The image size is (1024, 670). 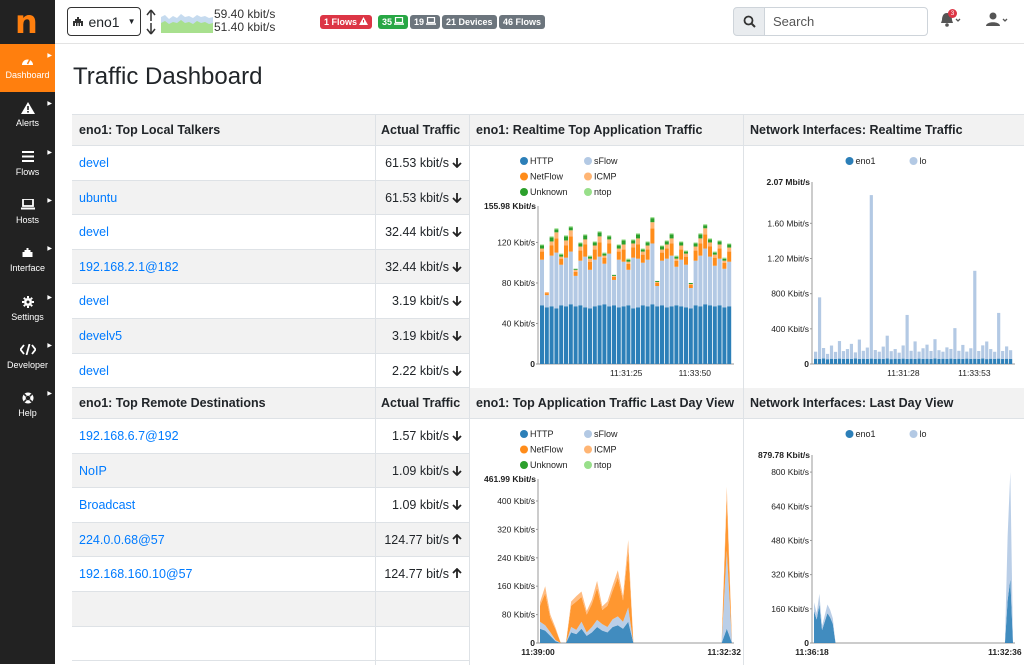 I want to click on area-eno1, so click(x=913, y=610).